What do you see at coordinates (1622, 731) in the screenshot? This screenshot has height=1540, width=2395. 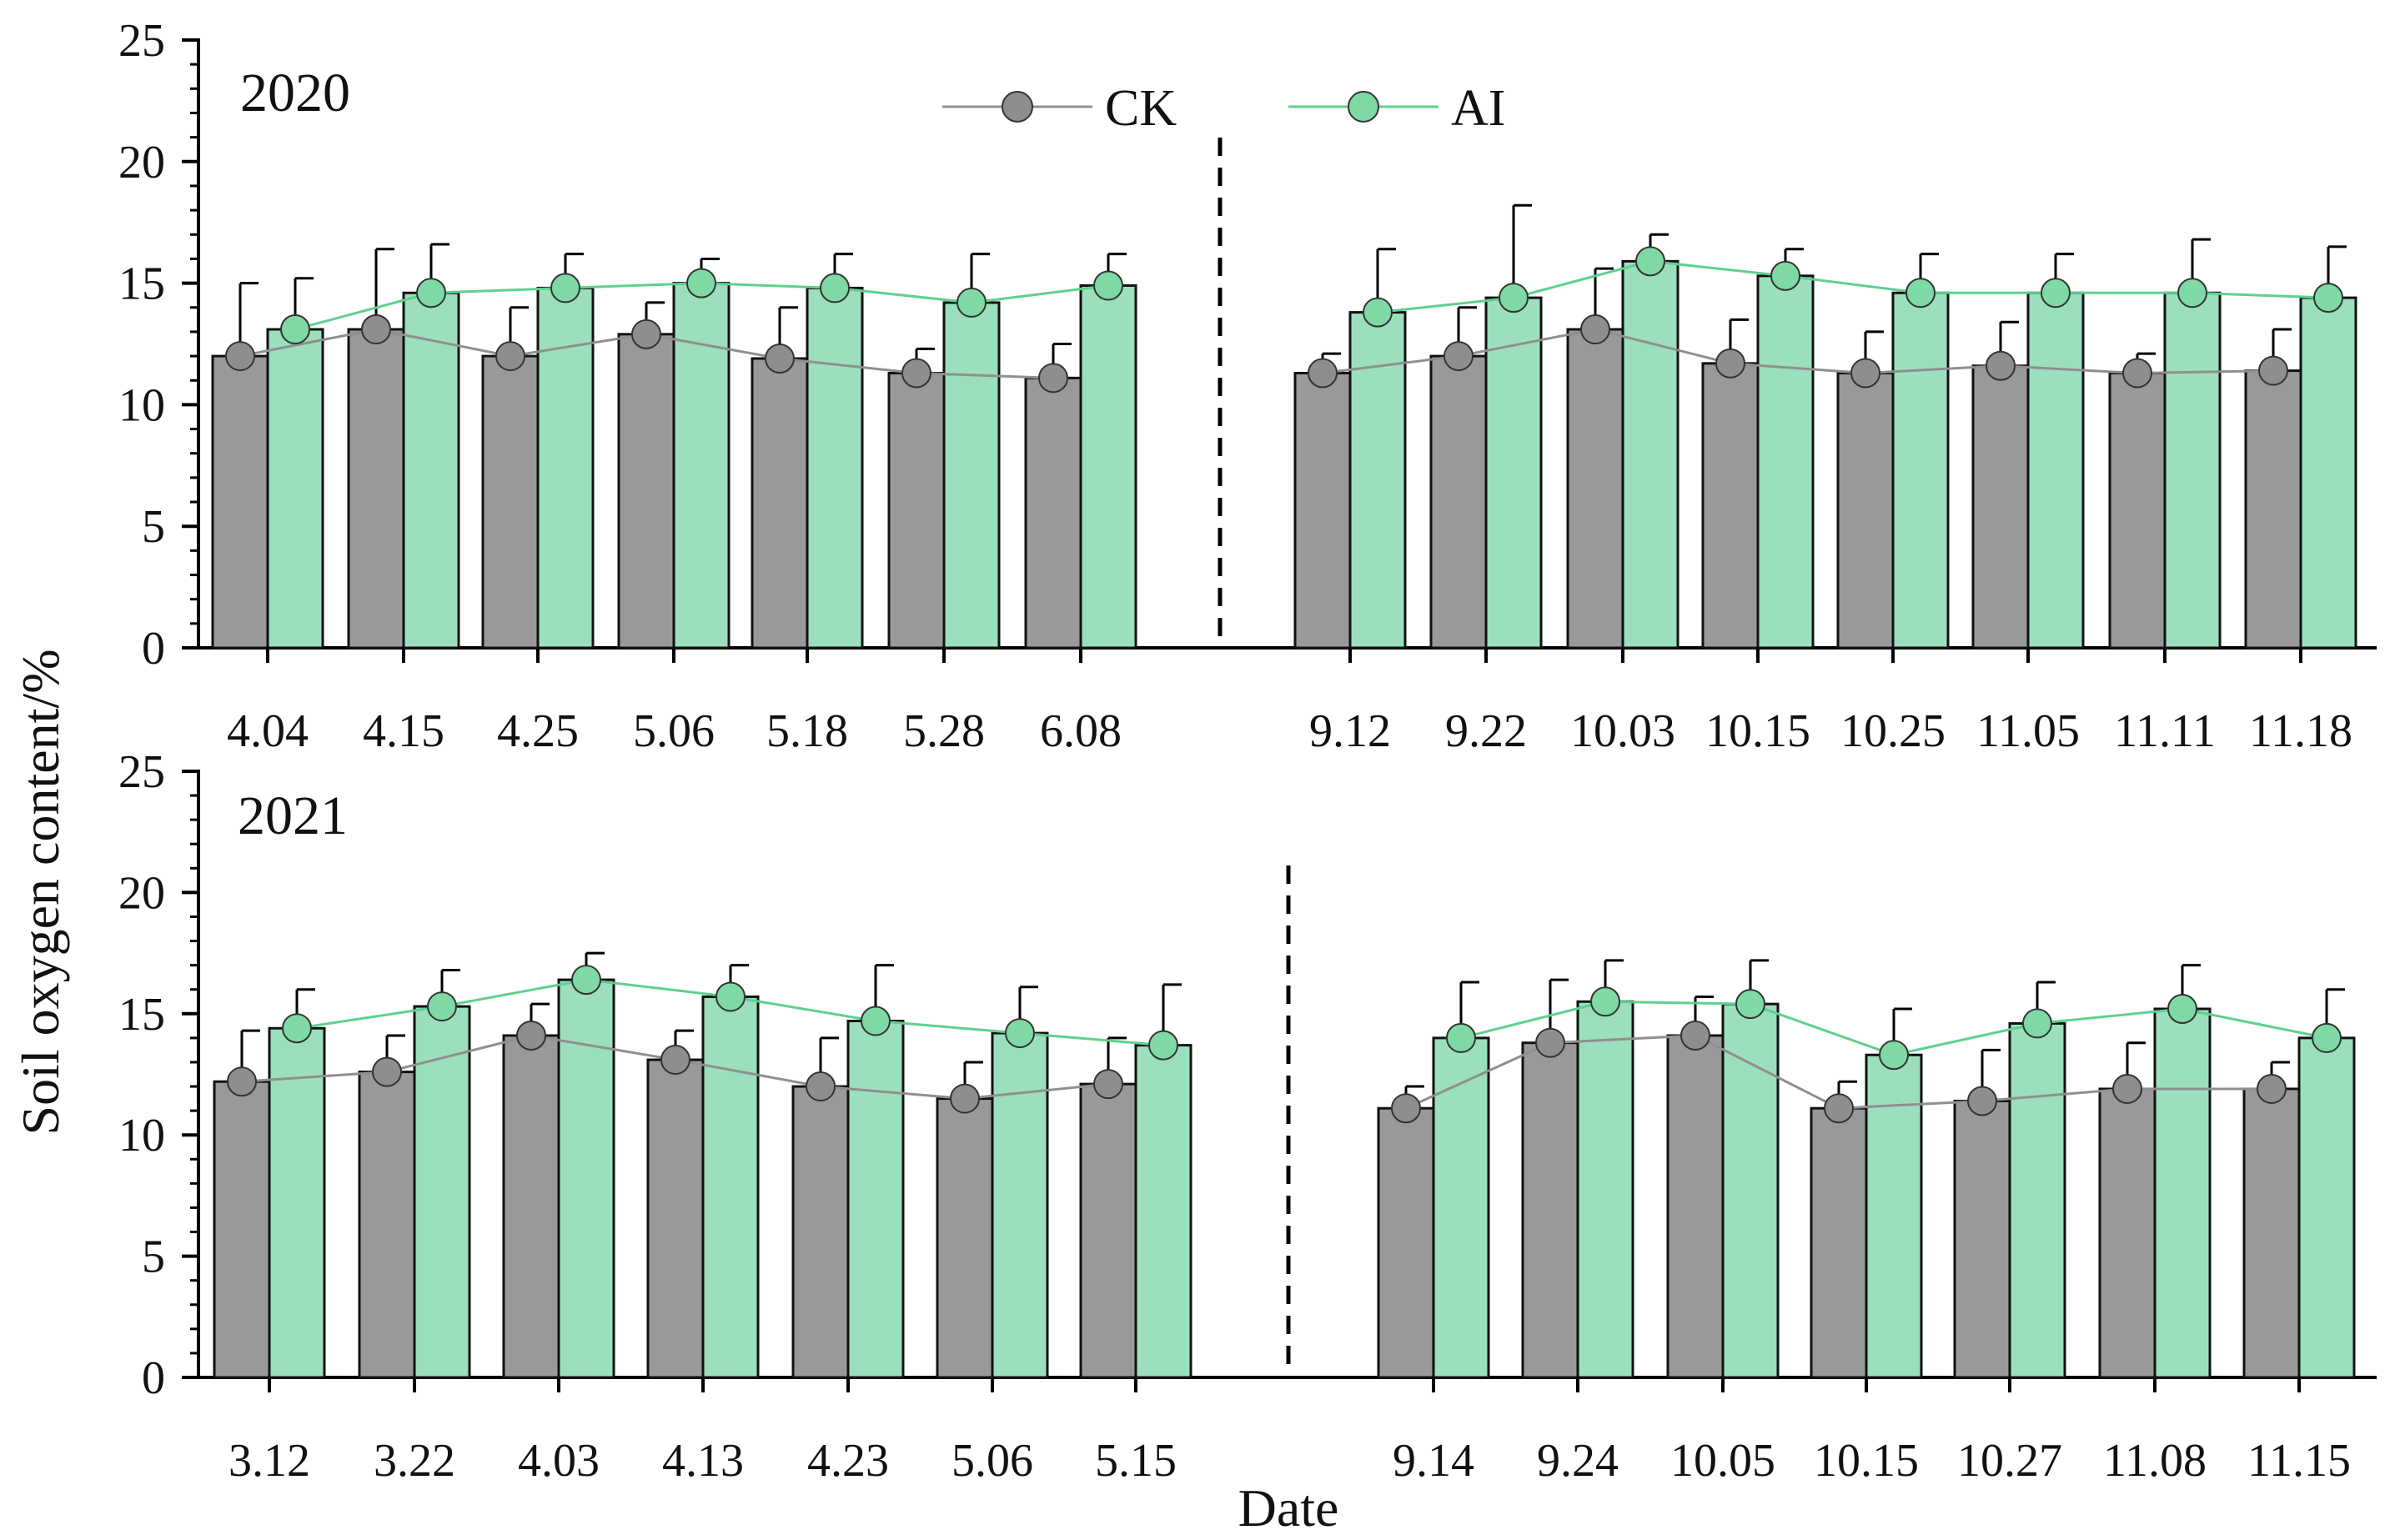 I see `x-tick-label-2020-10.03: 10.03` at bounding box center [1622, 731].